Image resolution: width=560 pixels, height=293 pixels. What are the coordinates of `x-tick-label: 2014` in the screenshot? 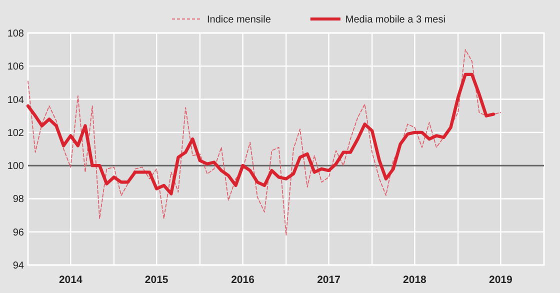 It's located at (70, 280).